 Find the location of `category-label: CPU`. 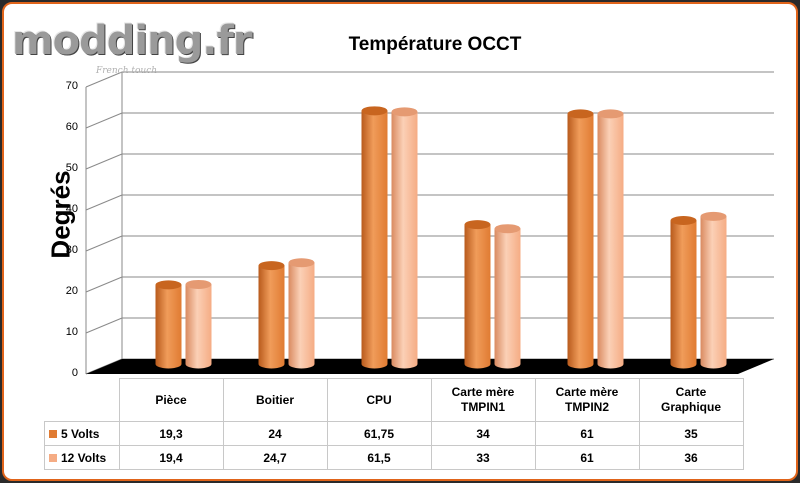

category-label: CPU is located at coordinates (379, 400).